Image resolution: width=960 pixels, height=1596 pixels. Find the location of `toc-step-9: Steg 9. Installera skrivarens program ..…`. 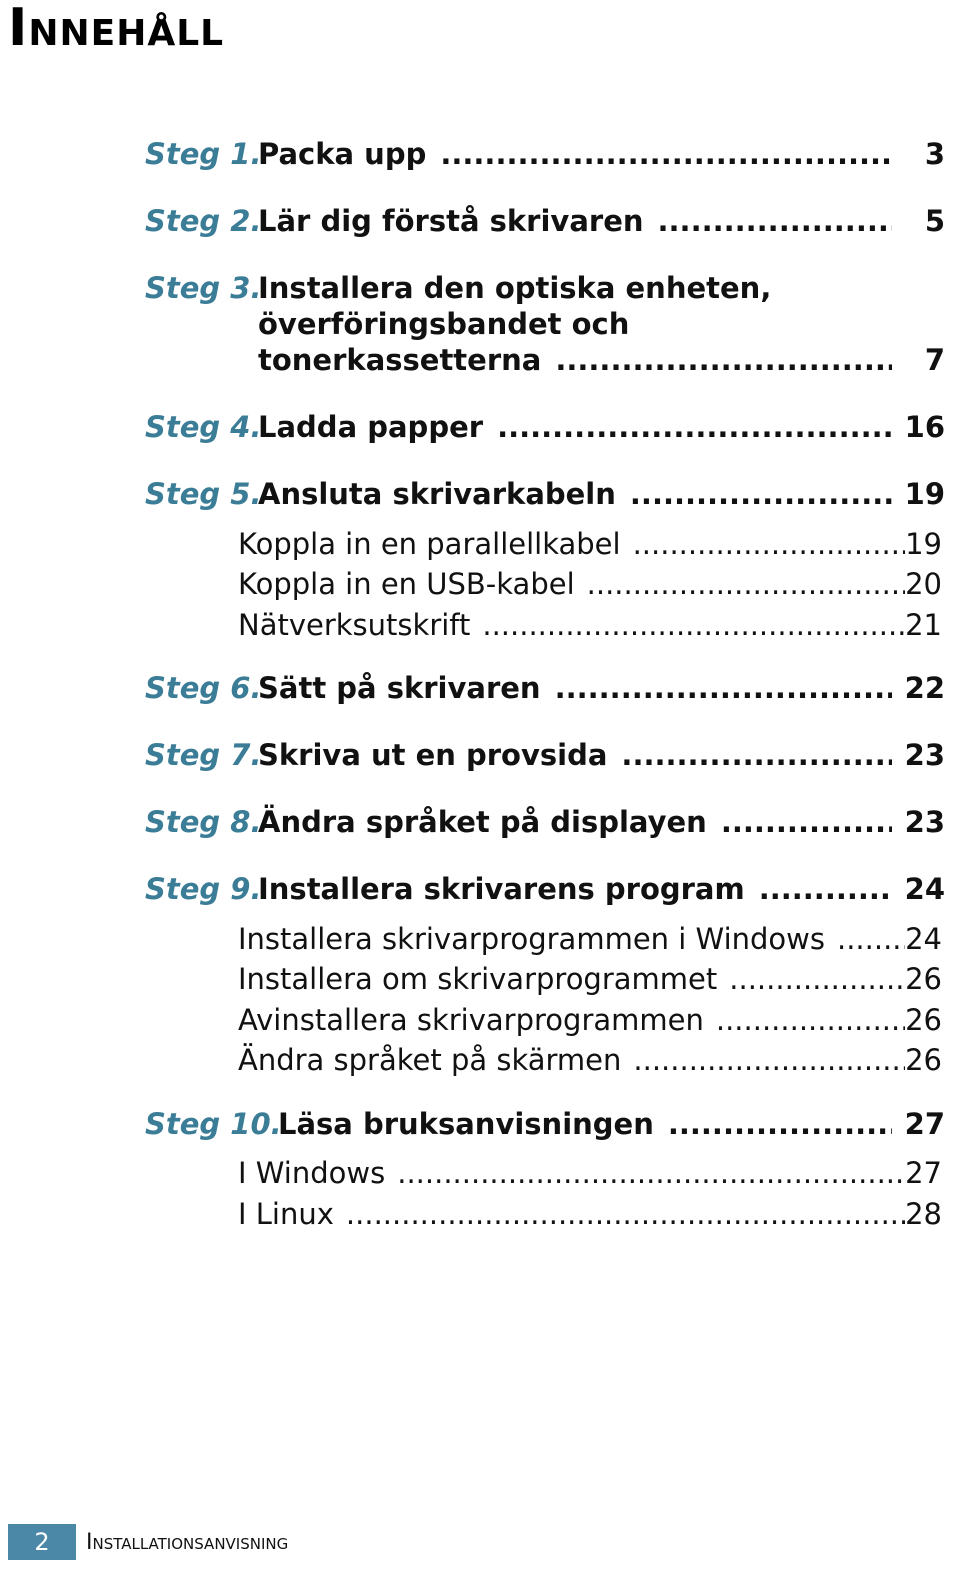

toc-step-9: Steg 9. Installera skrivarens program ..… is located at coordinates (545, 889).